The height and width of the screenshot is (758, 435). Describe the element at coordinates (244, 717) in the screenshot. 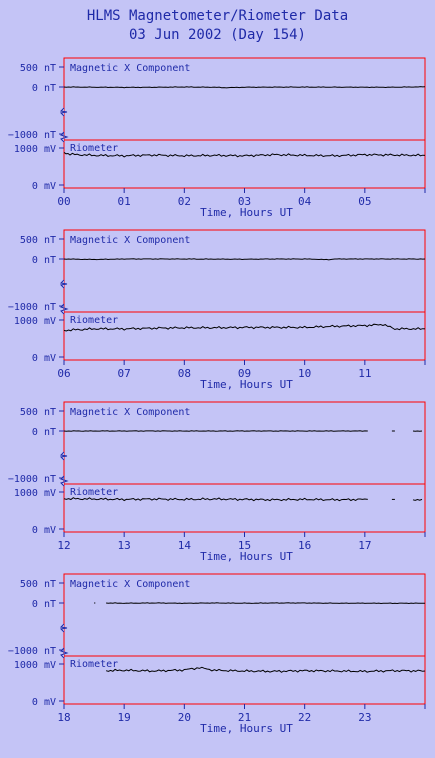

I see `x-tick-label: 21` at that location.